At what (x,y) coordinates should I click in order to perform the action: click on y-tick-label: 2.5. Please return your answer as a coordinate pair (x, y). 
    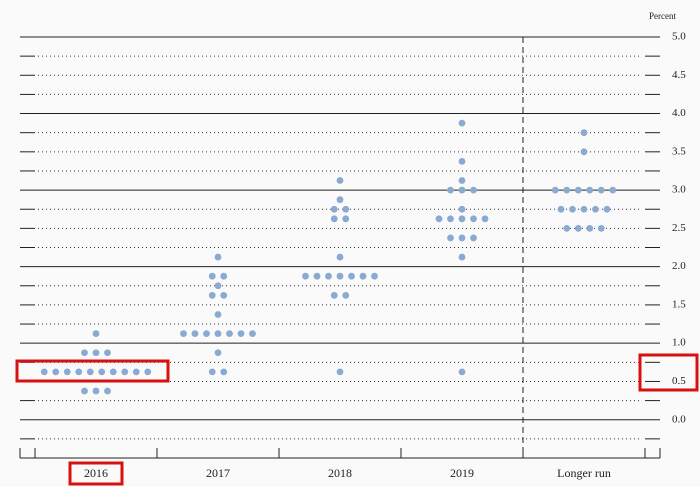
    Looking at the image, I should click on (679, 228).